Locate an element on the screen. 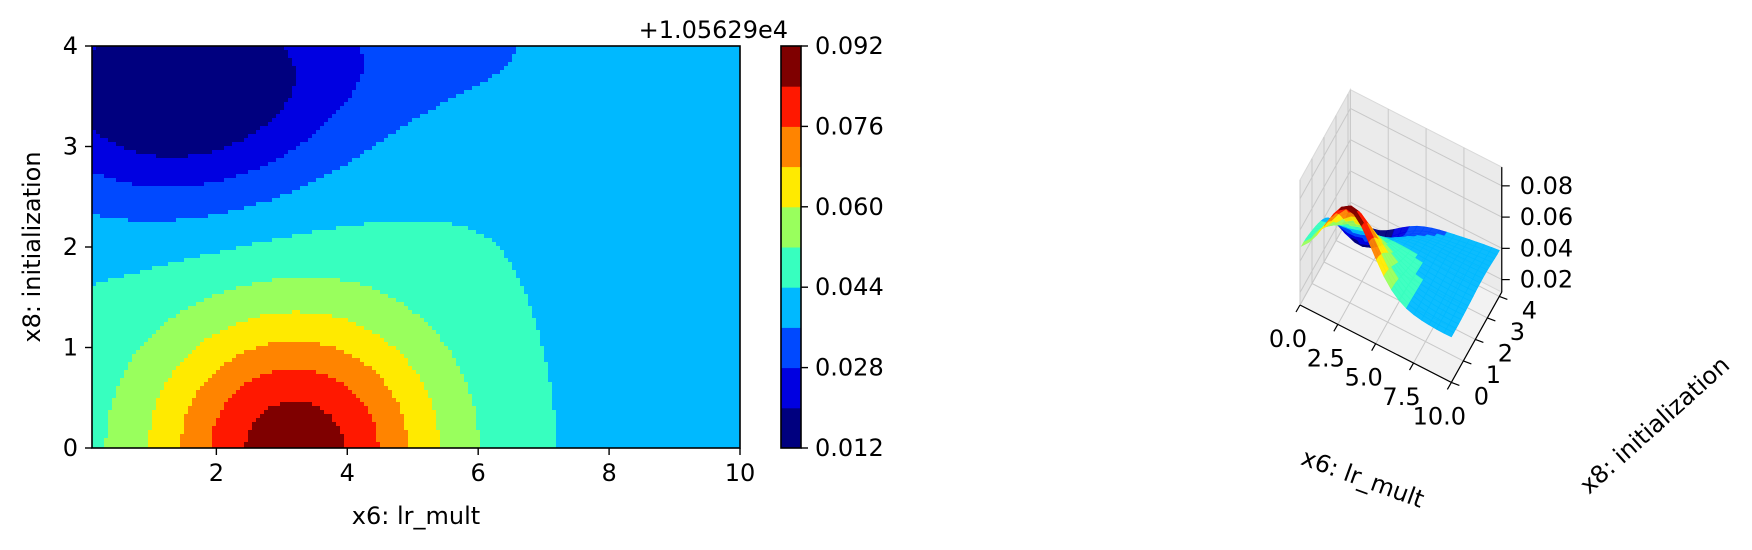 The width and height of the screenshot is (1752, 550). contour-y-ticks: 0 1 2 3 4 is located at coordinates (77, 247).